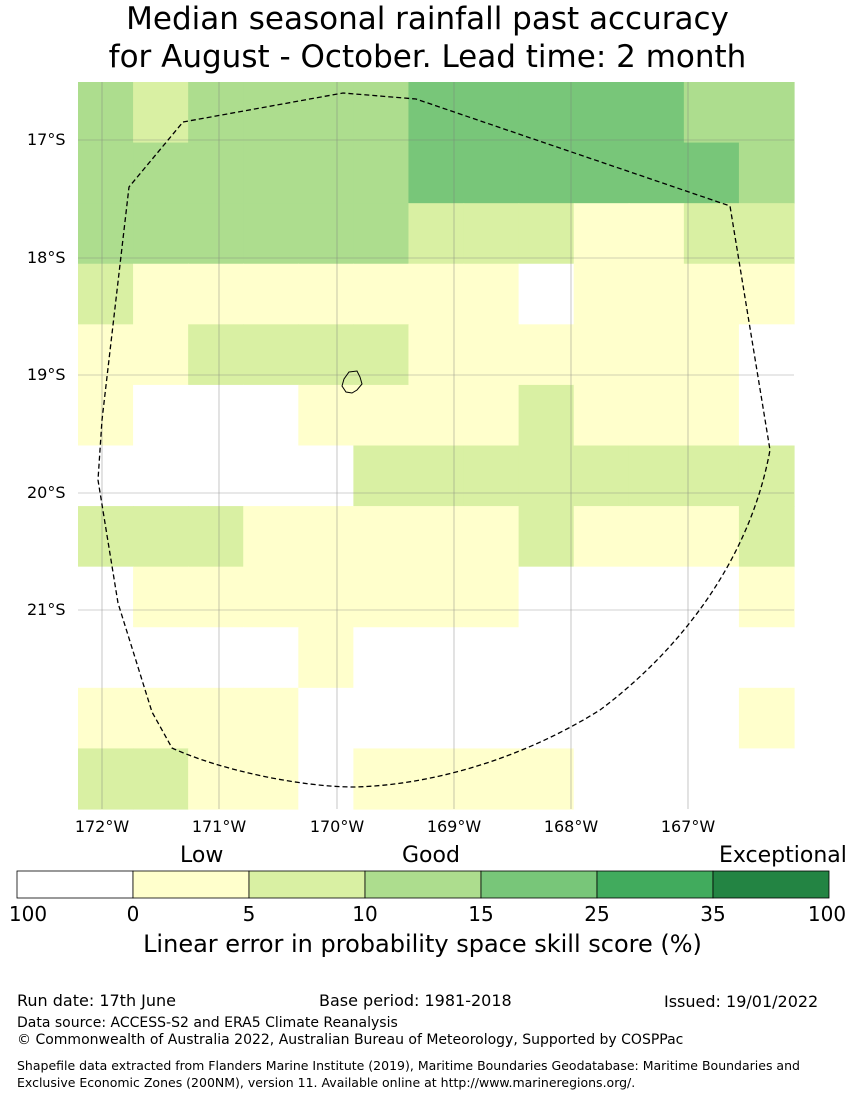  Describe the element at coordinates (46, 609) in the screenshot. I see `lat-label-21s: 21°S` at that location.